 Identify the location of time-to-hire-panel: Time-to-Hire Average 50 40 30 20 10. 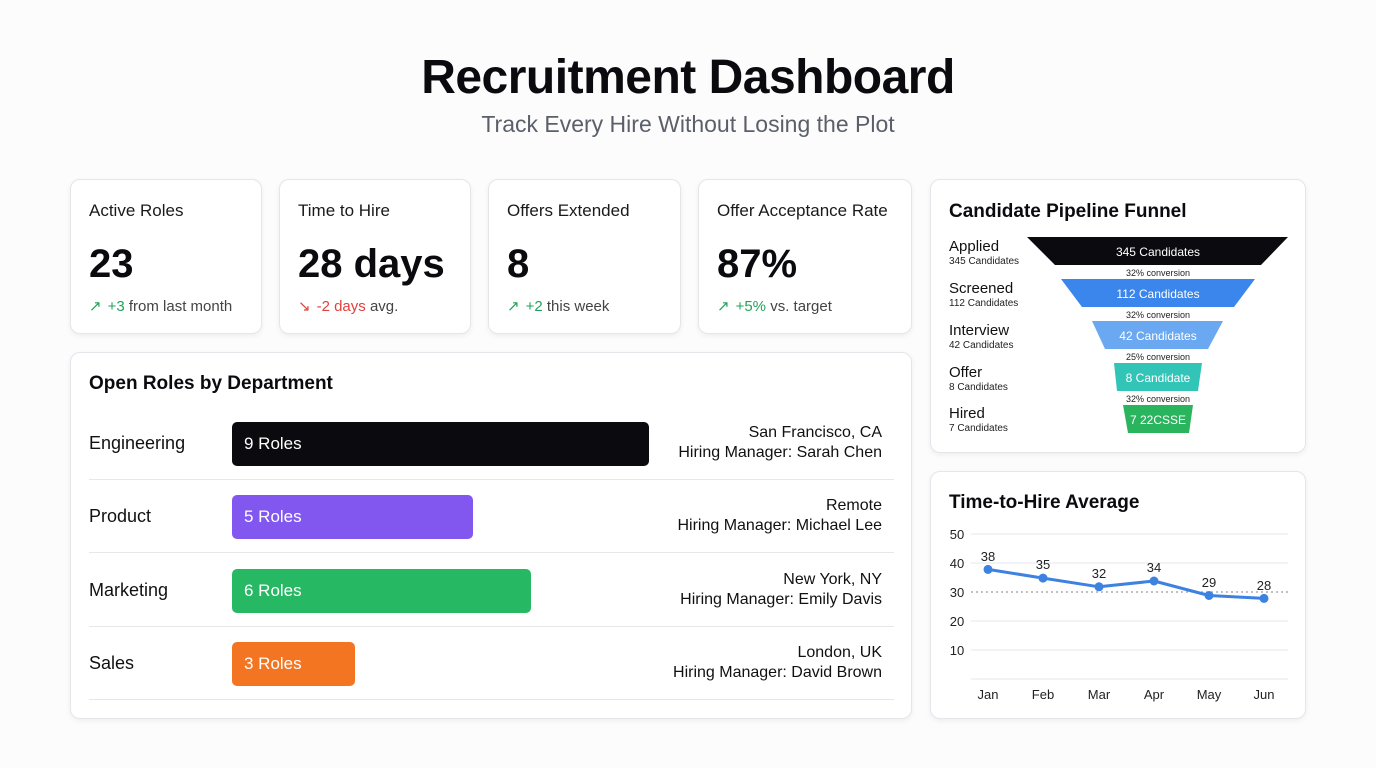
(1118, 595).